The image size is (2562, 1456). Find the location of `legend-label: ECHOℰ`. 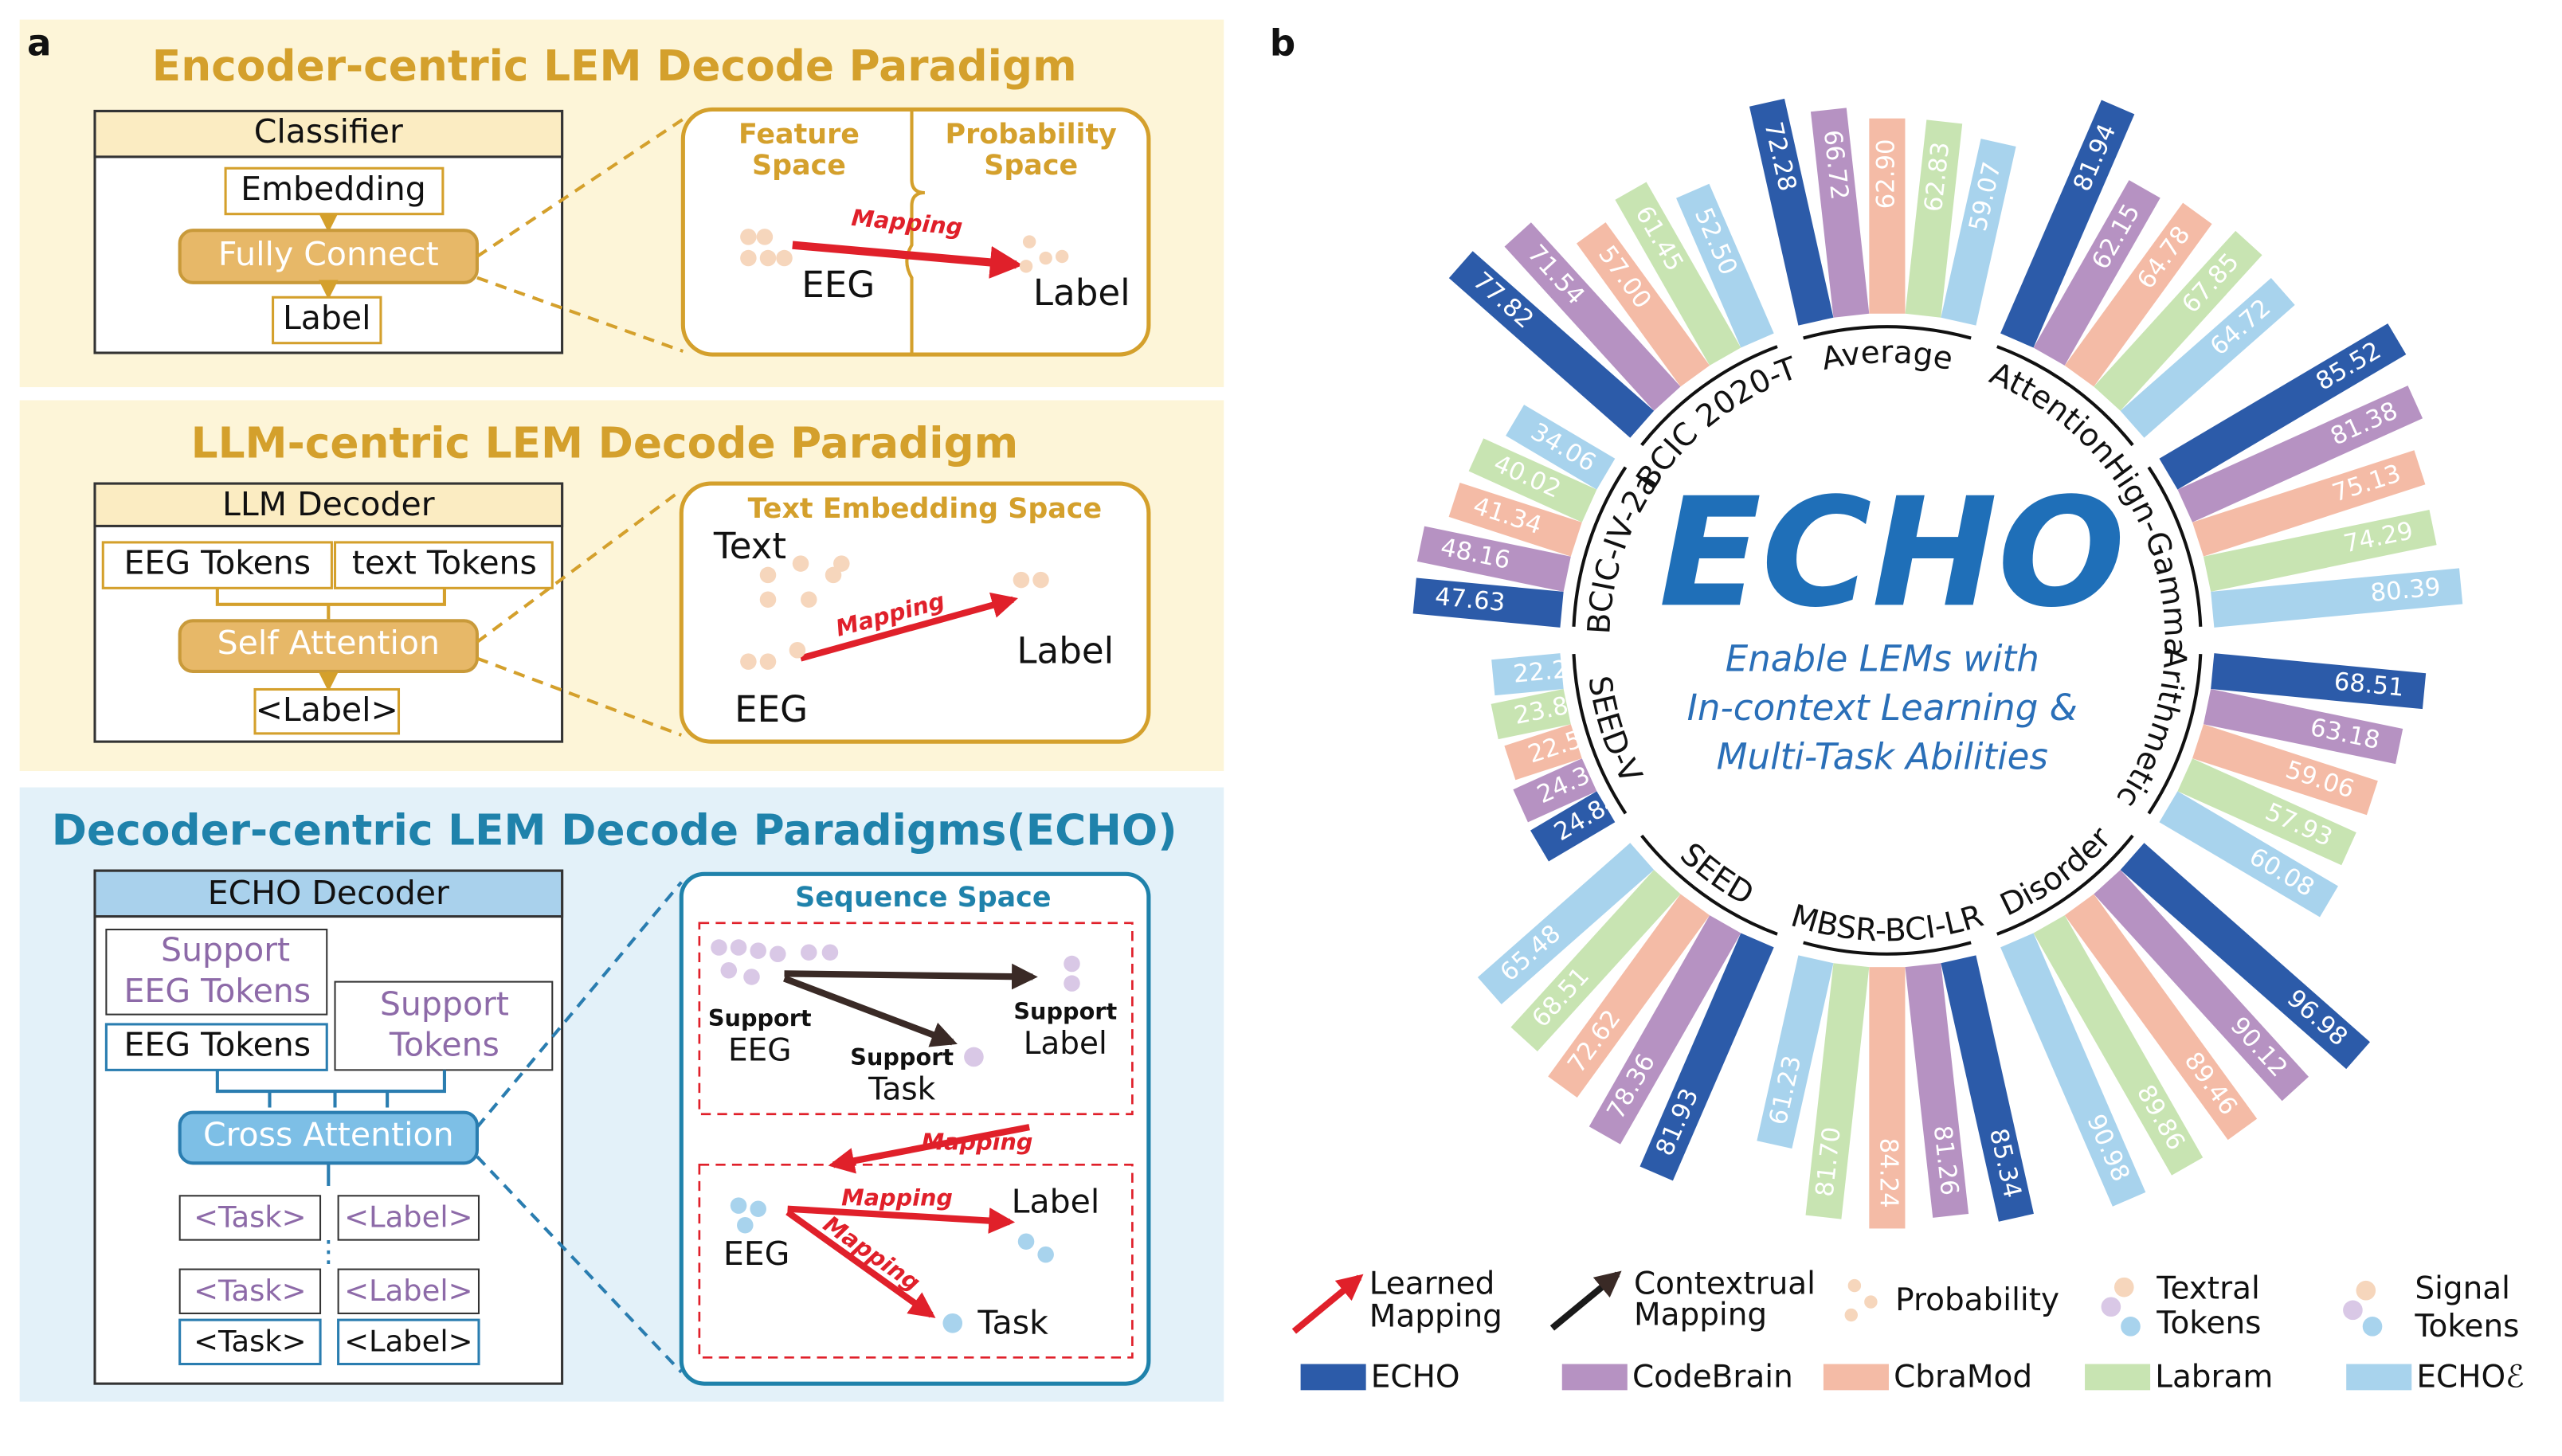

legend-label: ECHOℰ is located at coordinates (2470, 1377).